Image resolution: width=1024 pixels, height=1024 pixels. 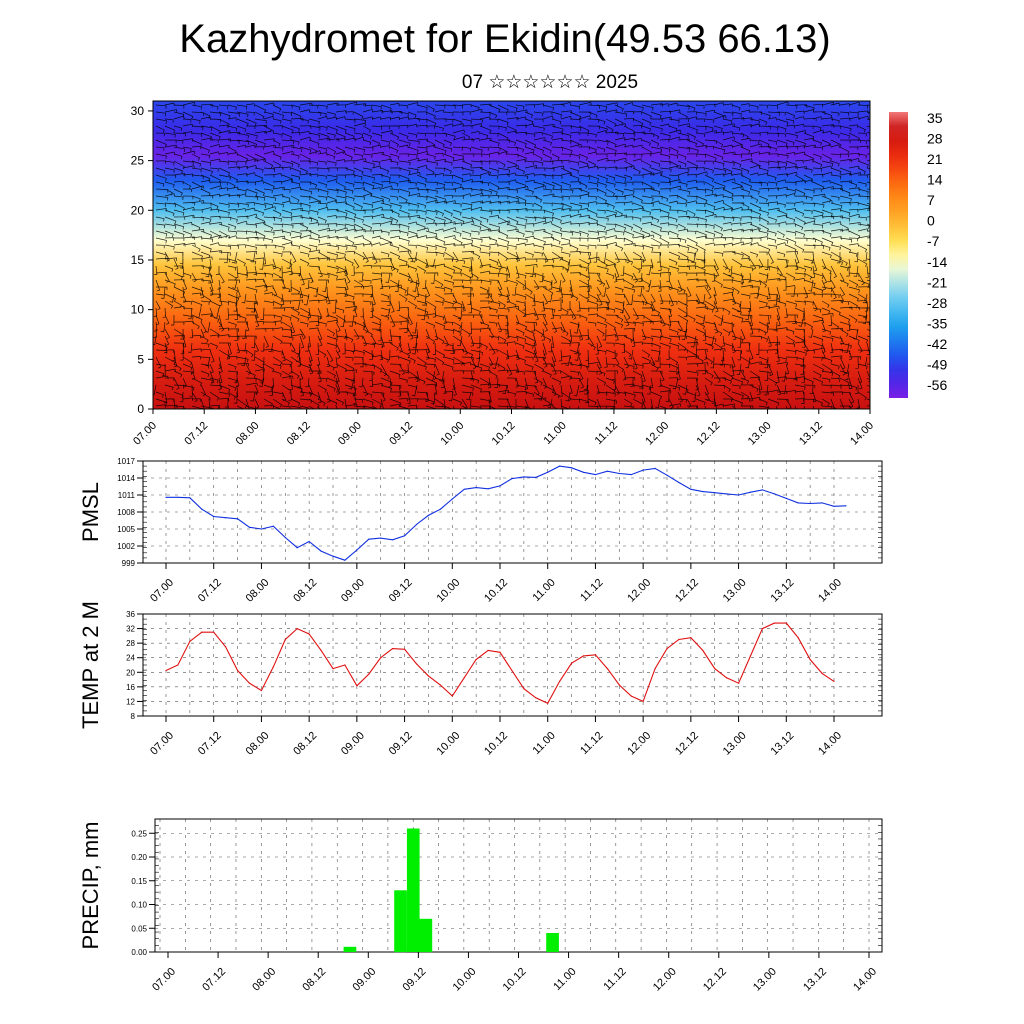 What do you see at coordinates (248, 434) in the screenshot?
I see `heatmap-xtick-label: 08.00` at bounding box center [248, 434].